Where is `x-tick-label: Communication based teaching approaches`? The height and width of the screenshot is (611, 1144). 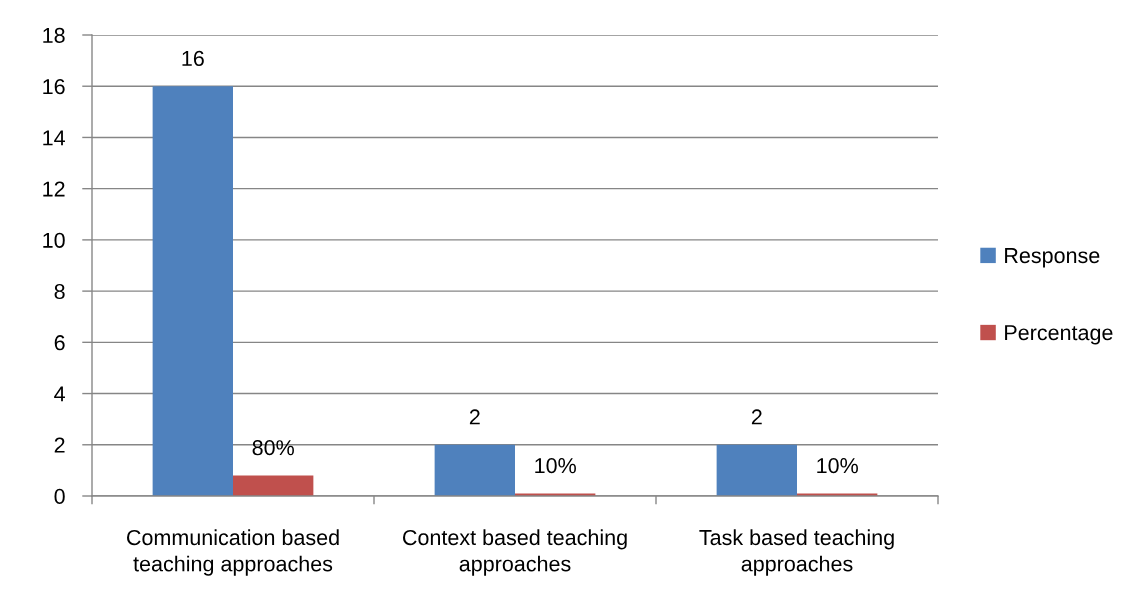
x-tick-label: Communication based teaching approaches is located at coordinates (233, 552).